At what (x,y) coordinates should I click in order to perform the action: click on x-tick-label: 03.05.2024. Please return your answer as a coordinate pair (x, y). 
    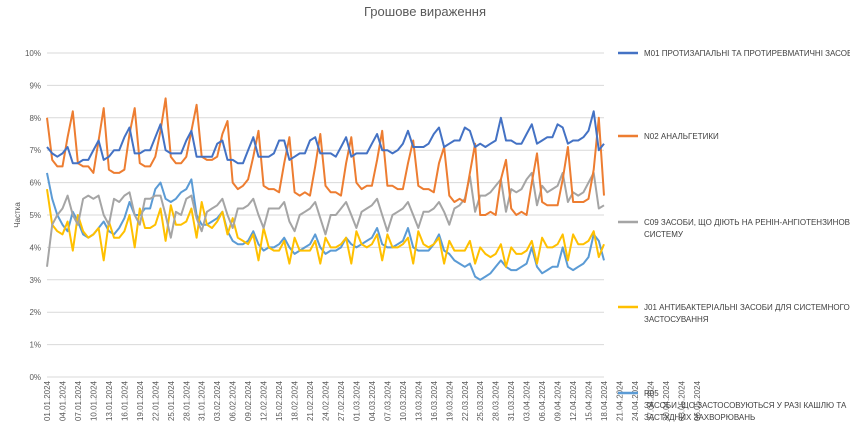
    Looking at the image, I should click on (681, 400).